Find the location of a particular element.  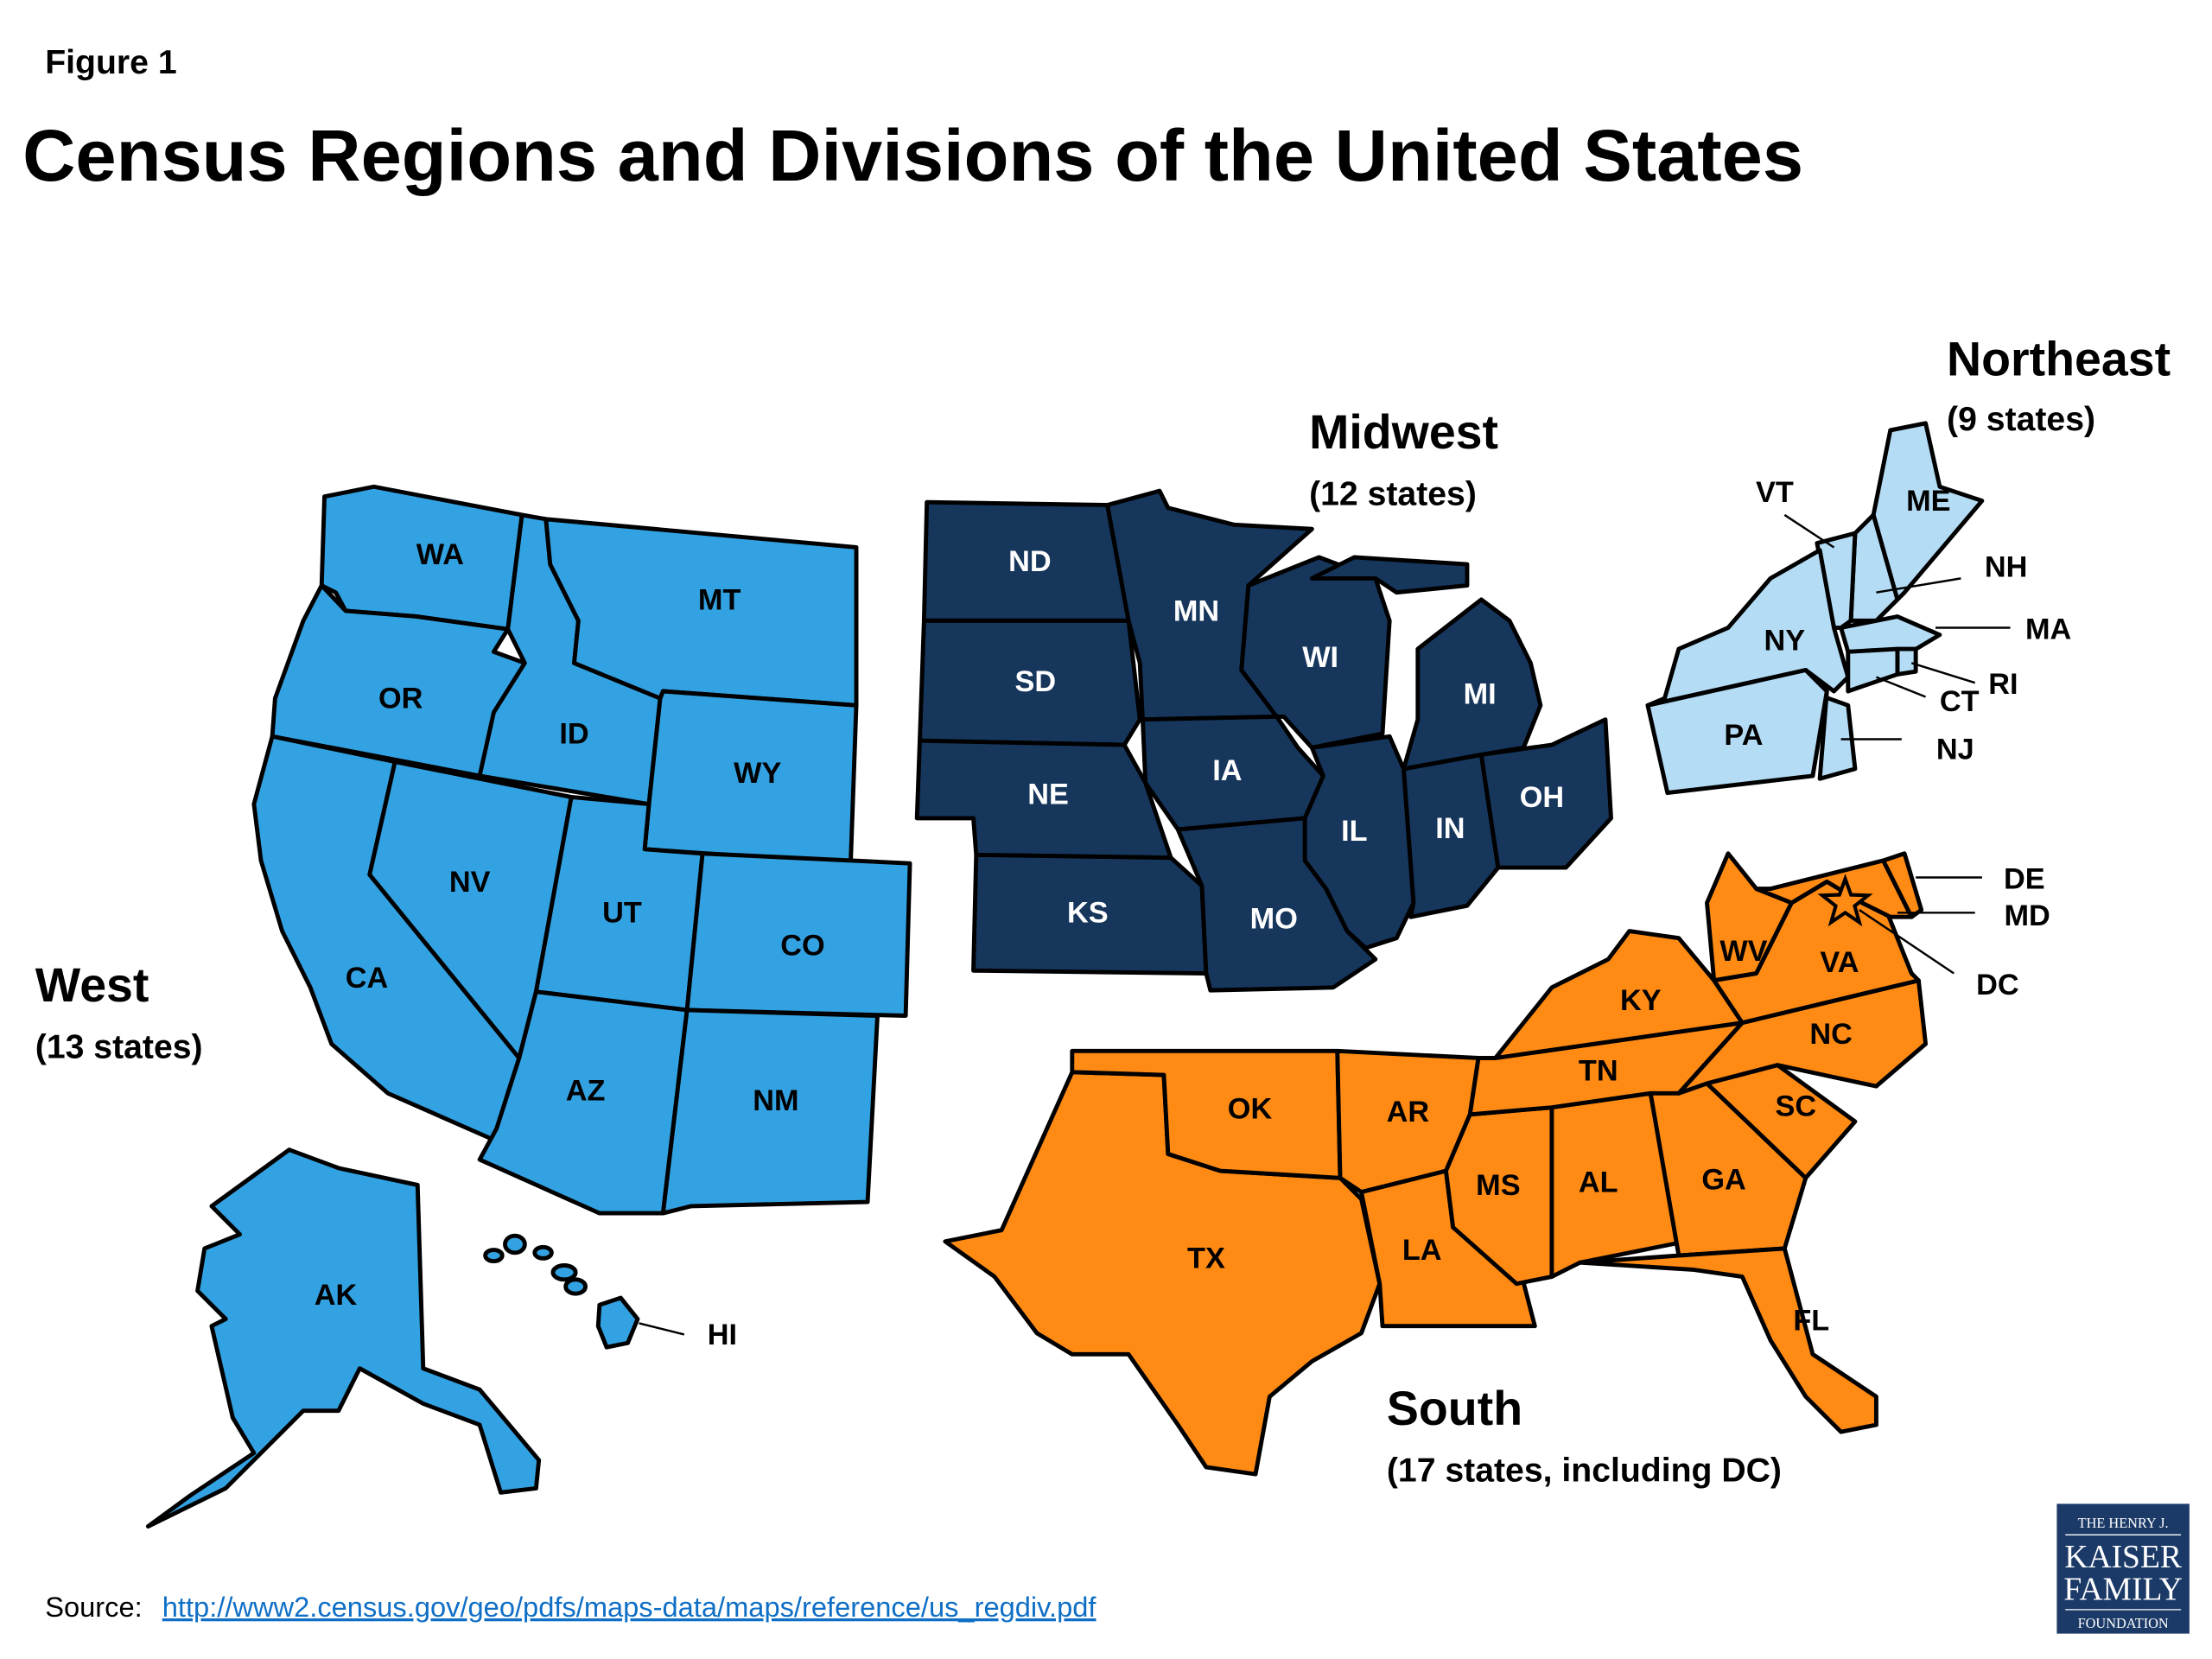

dc-star-icon is located at coordinates (1845, 901).